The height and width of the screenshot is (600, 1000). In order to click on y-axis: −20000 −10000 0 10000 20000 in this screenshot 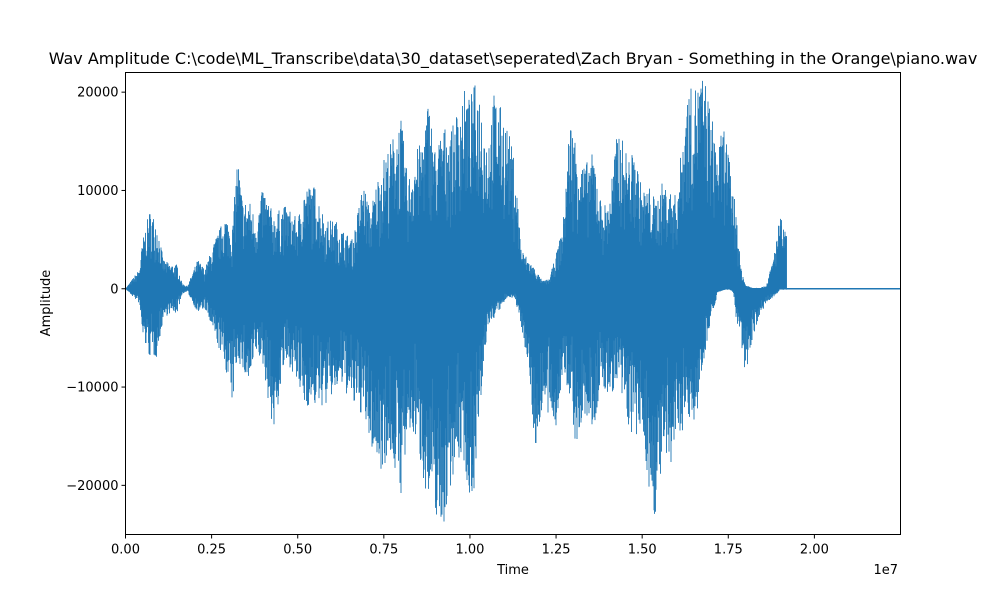, I will do `click(96, 290)`.